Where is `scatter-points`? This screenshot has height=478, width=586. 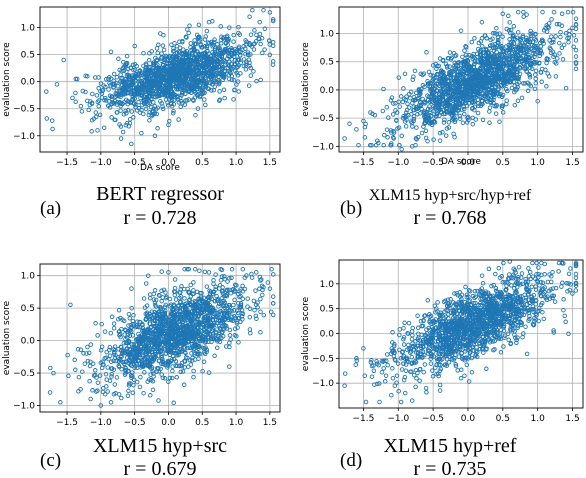
scatter-points is located at coordinates (160, 77).